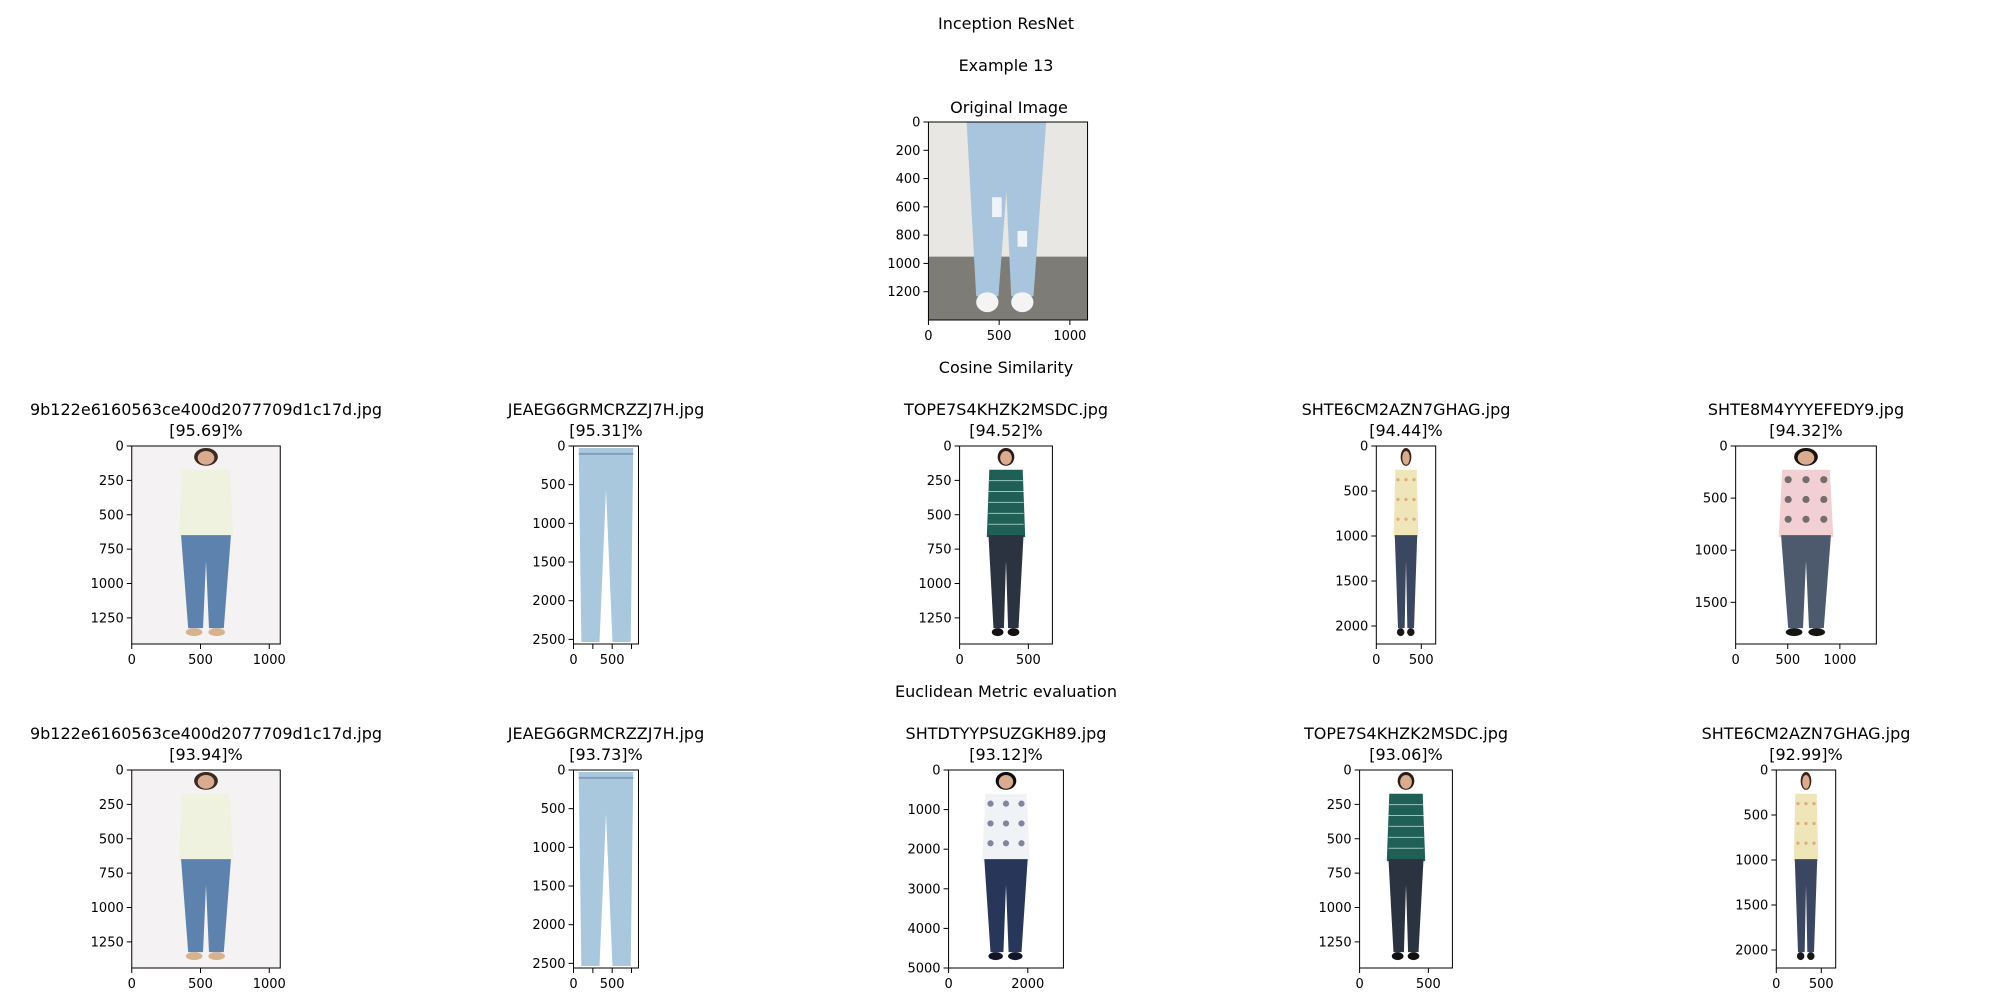  I want to click on y-tick-label: 250, so click(1339, 805).